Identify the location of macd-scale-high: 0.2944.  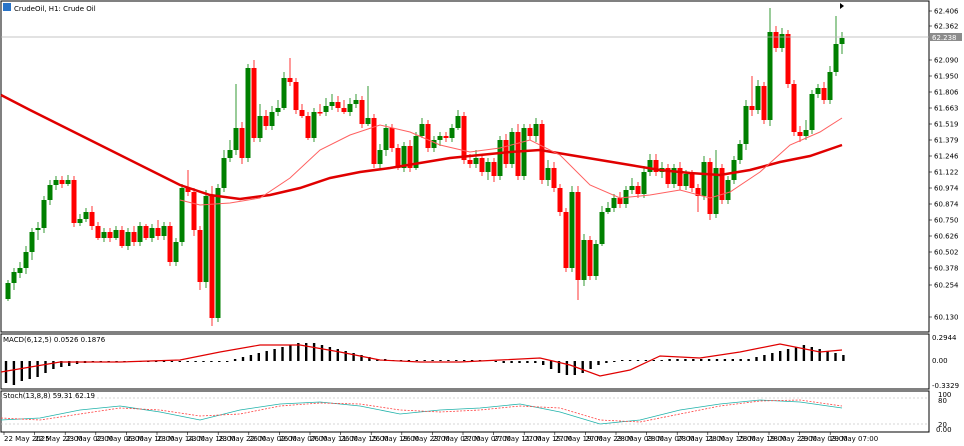
(944, 338).